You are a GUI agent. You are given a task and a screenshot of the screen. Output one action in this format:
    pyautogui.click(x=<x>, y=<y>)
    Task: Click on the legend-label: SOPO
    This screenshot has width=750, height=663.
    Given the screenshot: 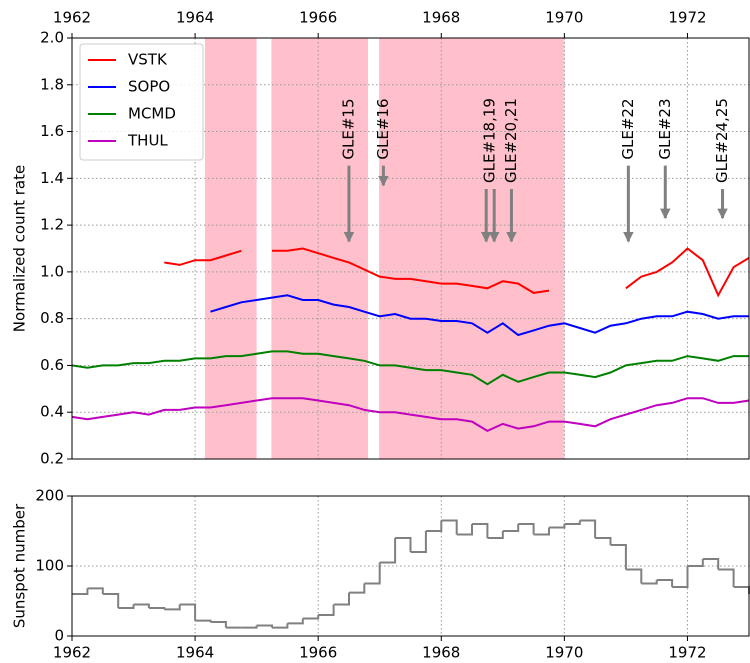 What is the action you would take?
    pyautogui.click(x=149, y=87)
    